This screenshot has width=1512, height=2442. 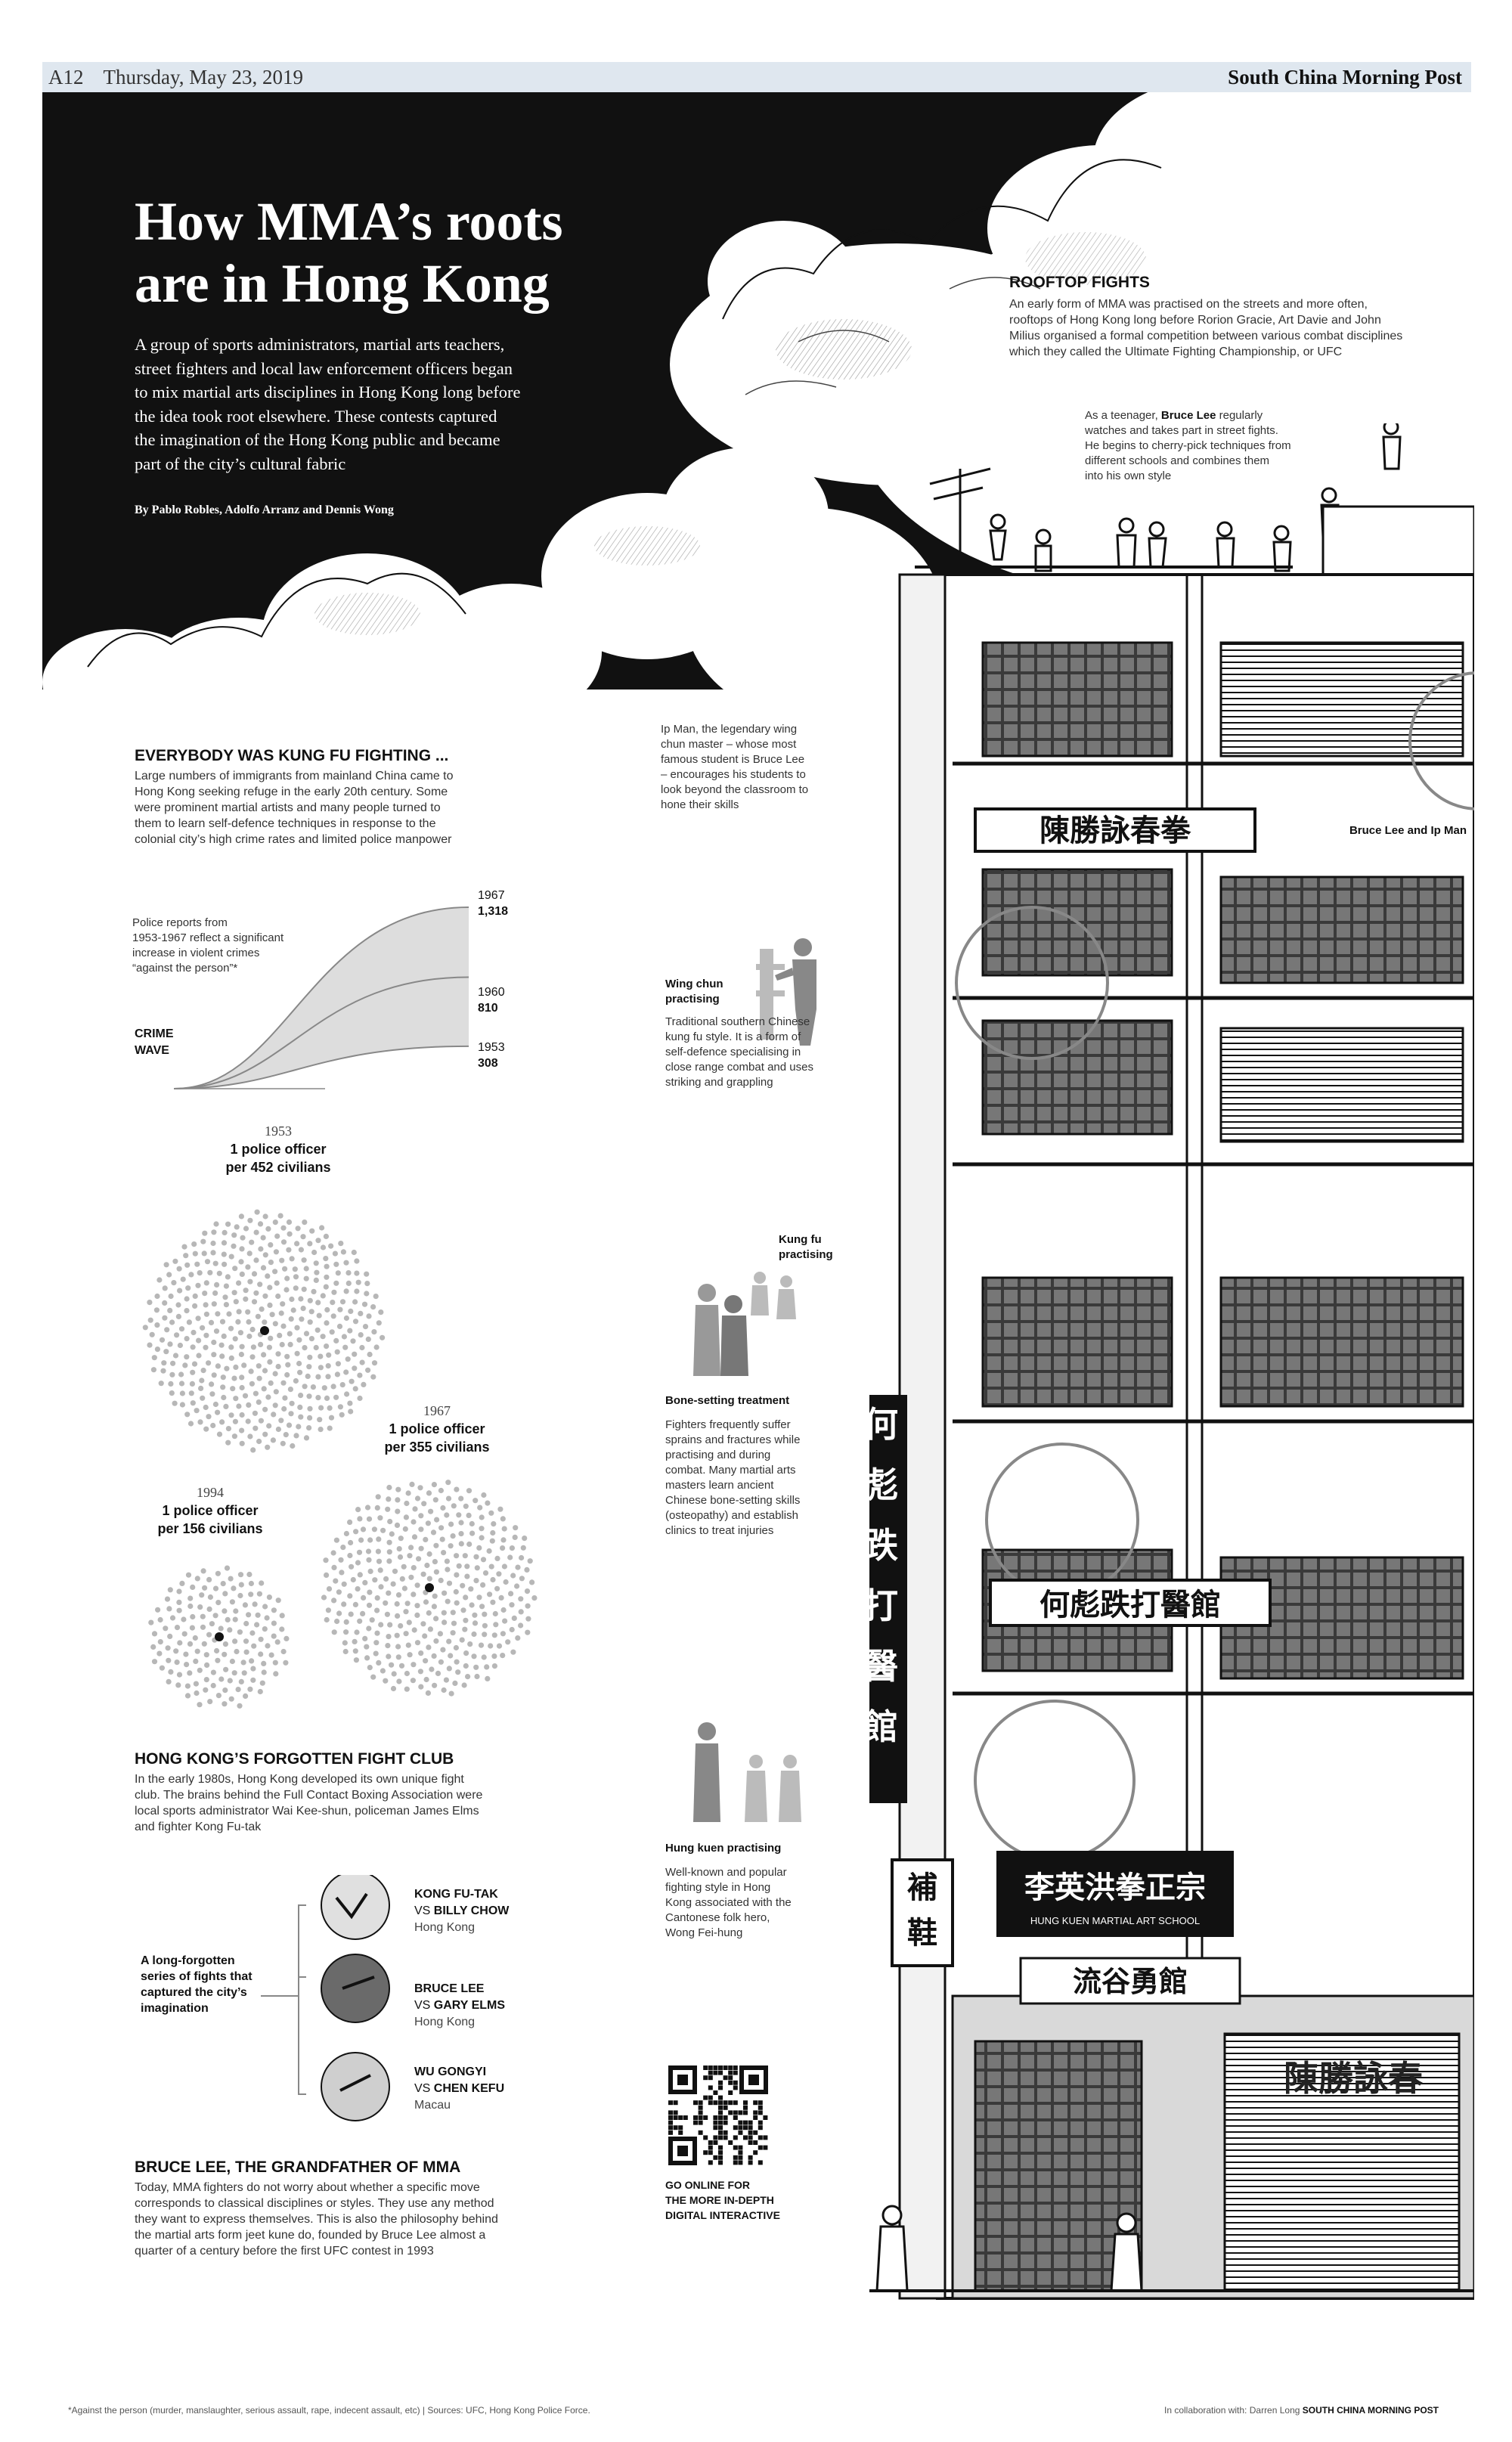 What do you see at coordinates (203, 76) in the screenshot?
I see `issue-date: Thursday, May 23, 2019` at bounding box center [203, 76].